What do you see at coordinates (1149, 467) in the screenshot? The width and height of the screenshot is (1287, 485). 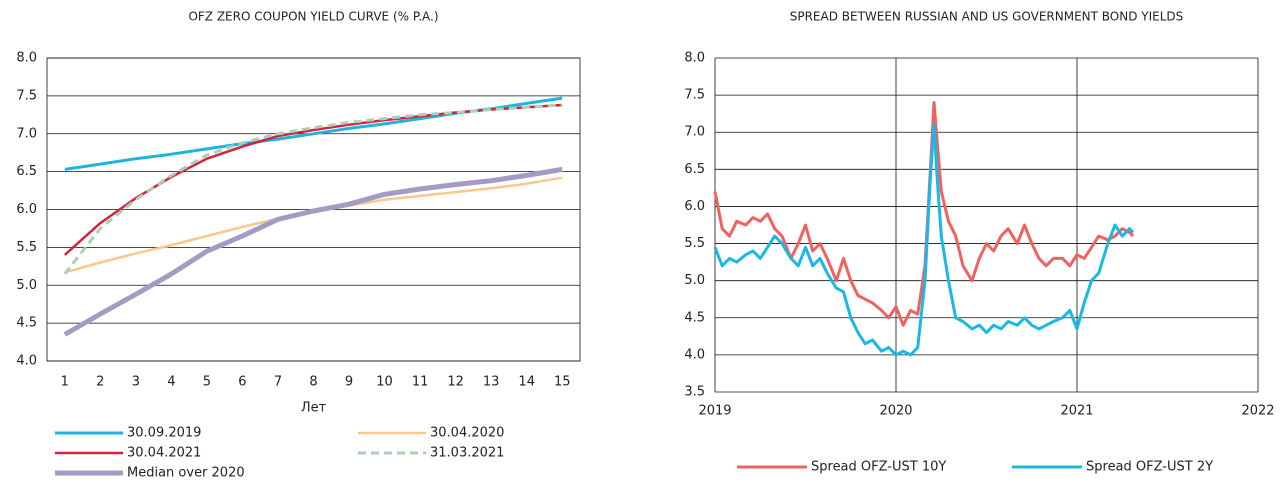 I see `legend-label: Spread OFZ-UST 2Y` at bounding box center [1149, 467].